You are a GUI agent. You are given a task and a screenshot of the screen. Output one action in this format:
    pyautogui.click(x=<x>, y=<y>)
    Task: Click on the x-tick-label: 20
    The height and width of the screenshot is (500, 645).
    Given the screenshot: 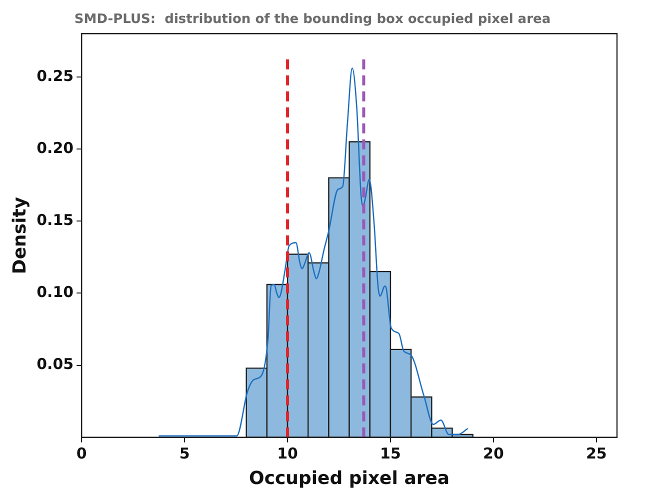 What is the action you would take?
    pyautogui.click(x=493, y=453)
    